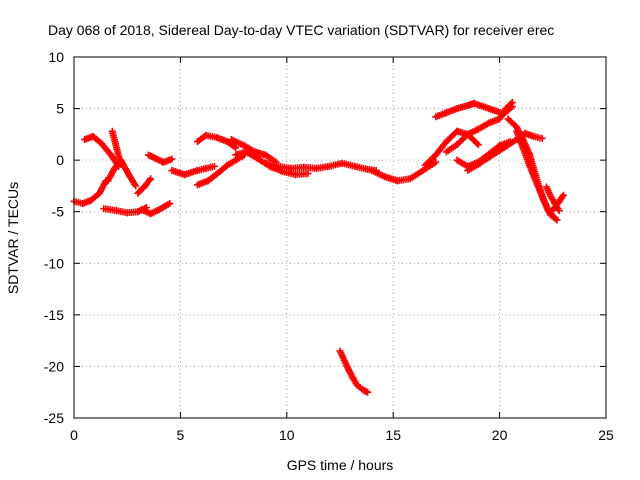 This screenshot has height=480, width=640. I want to click on x-axis-label: GPS time / hours, so click(340, 465).